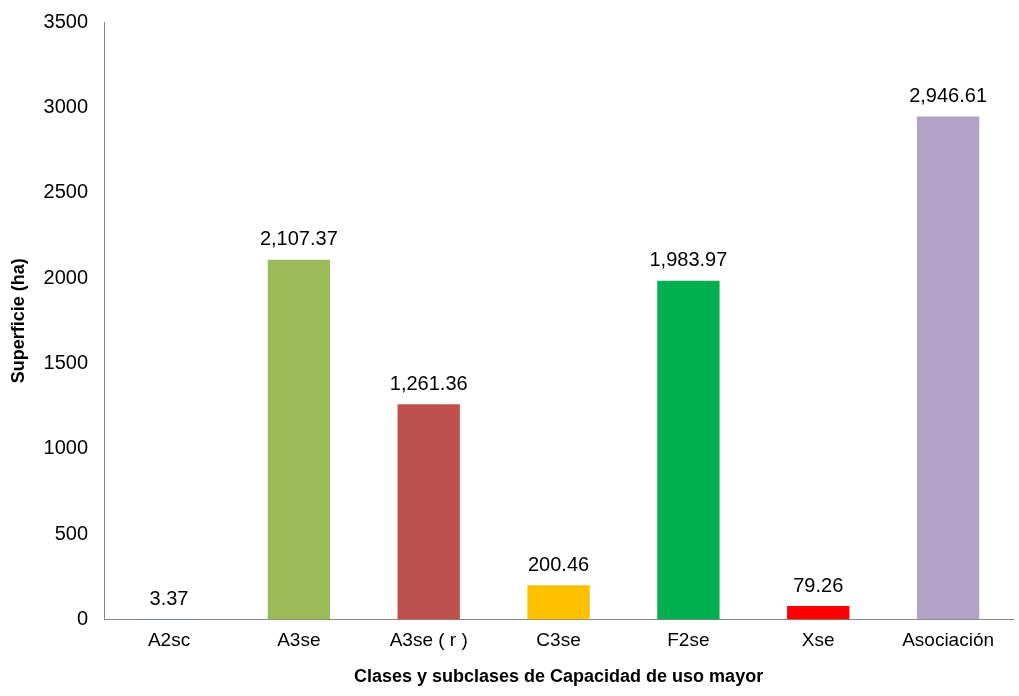 Image resolution: width=1019 pixels, height=696 pixels. I want to click on x-tick-label: Xse, so click(818, 640).